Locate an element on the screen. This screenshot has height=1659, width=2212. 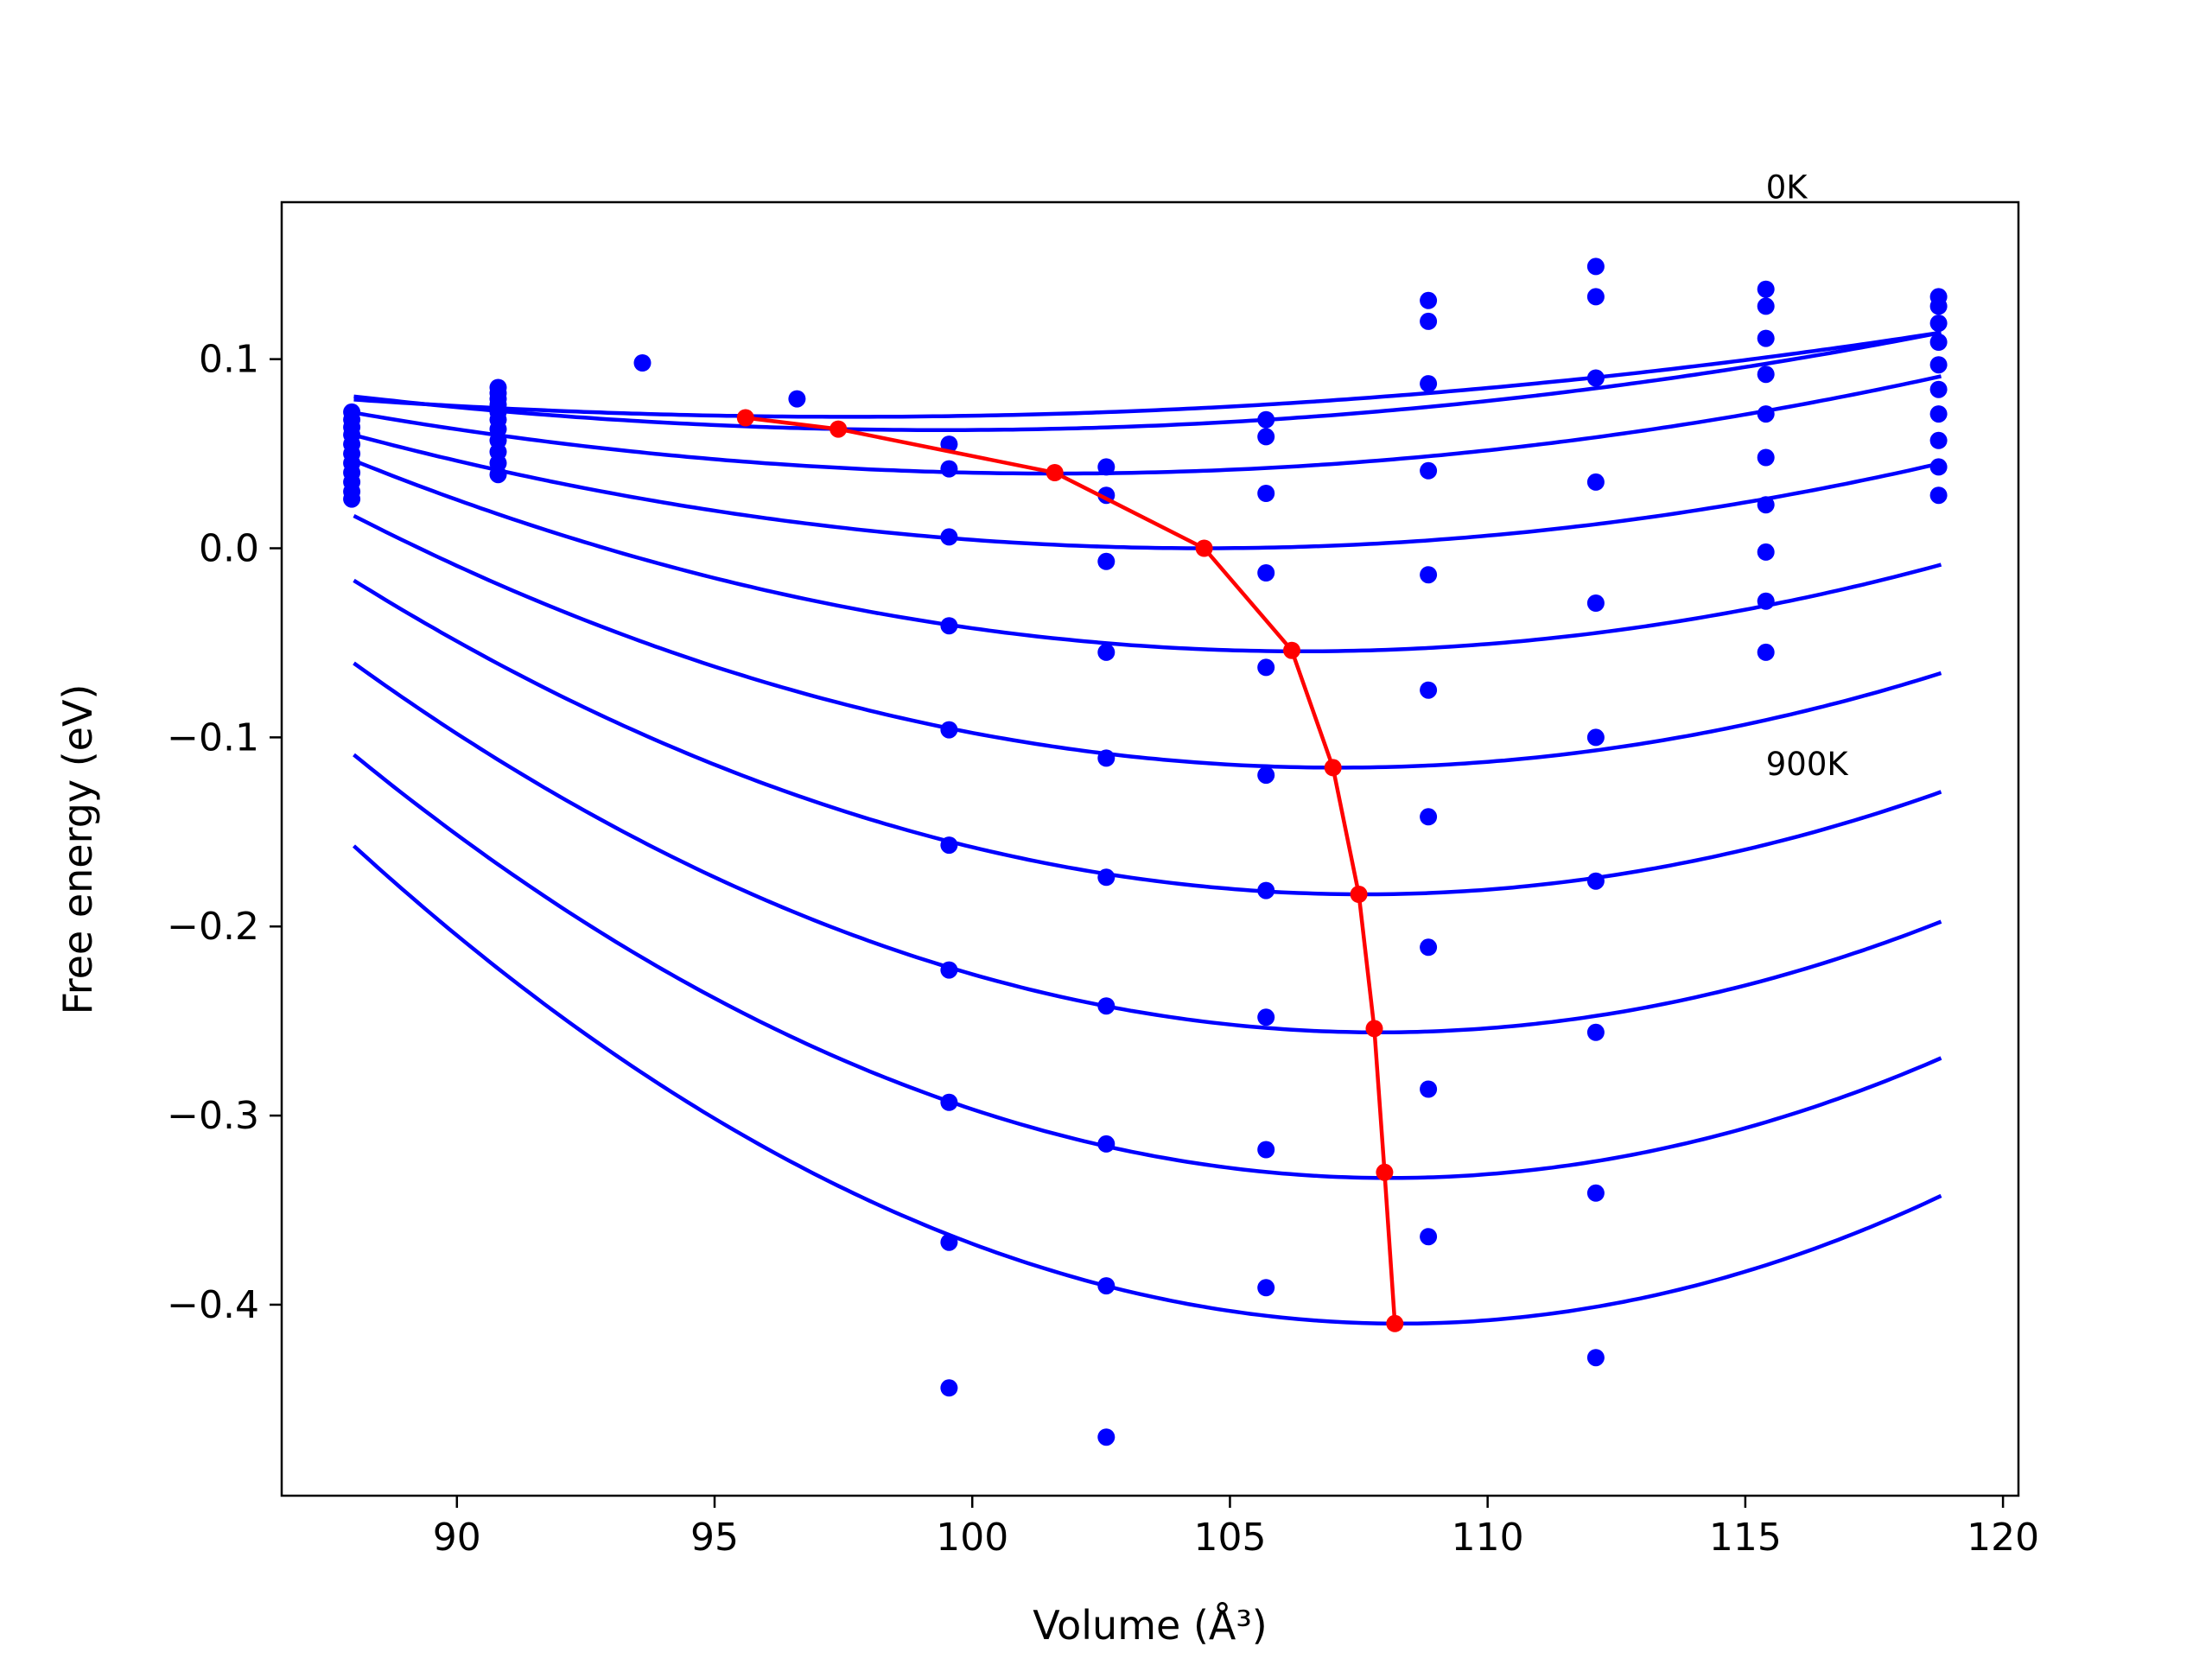
x-tick-label: 110 is located at coordinates (1488, 1538).